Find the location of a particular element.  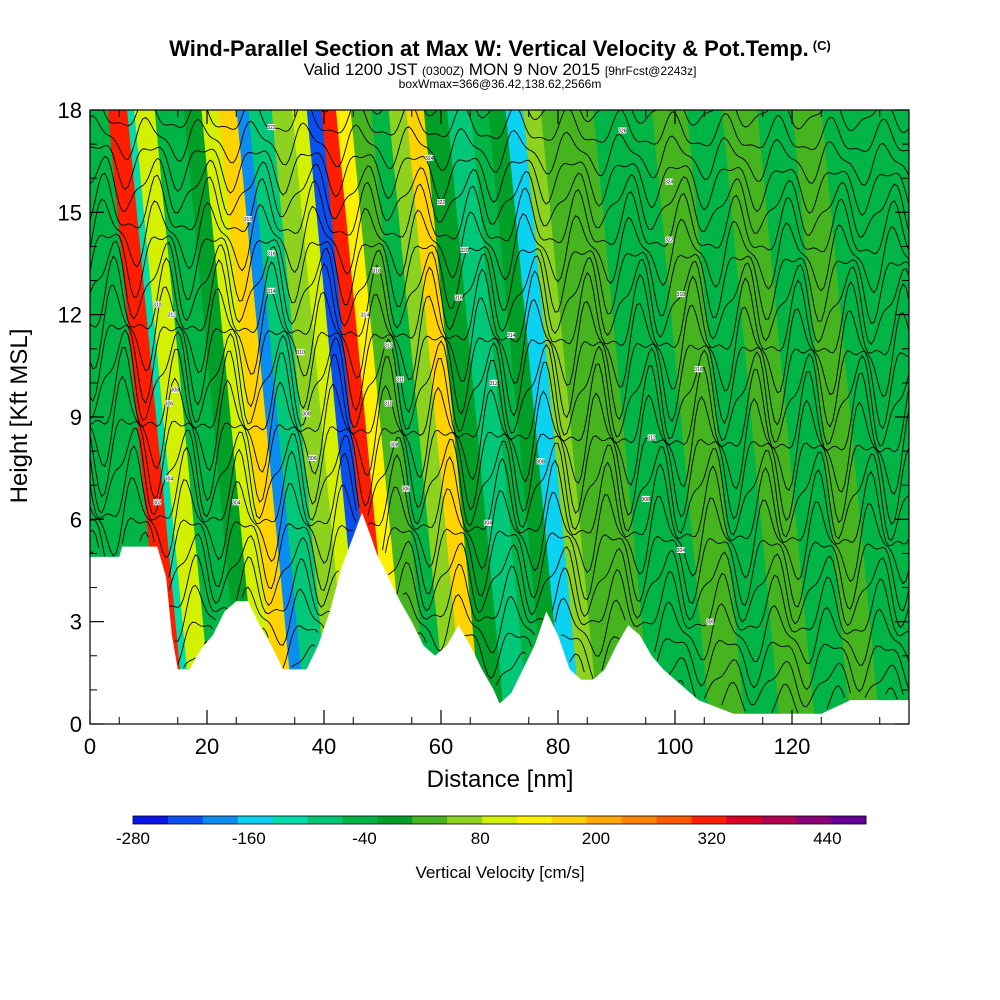

colorbar-tick-label: 440 is located at coordinates (827, 838).